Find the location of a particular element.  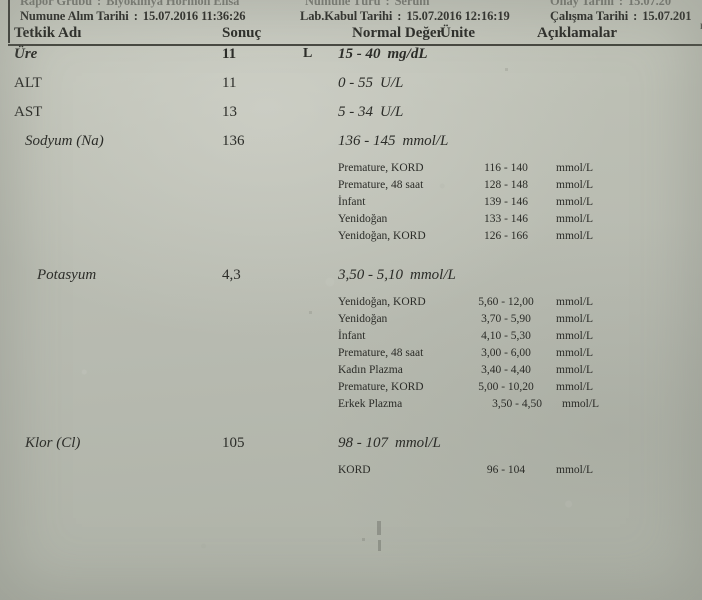

meta-lab-accept-date-label: Lab.Kabul Tarihi is located at coordinates (346, 16).